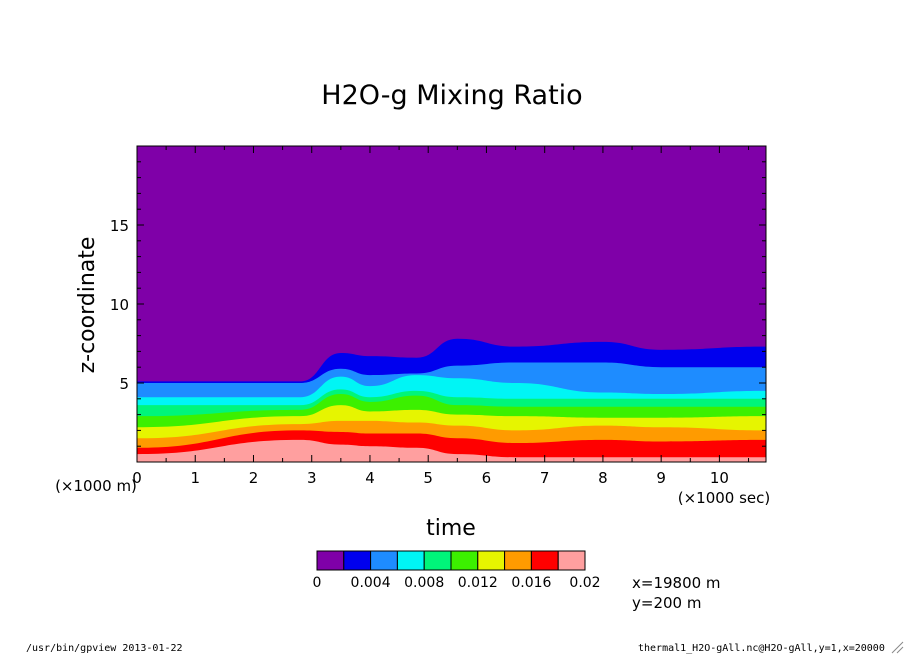 Image resolution: width=904 pixels, height=654 pixels. I want to click on x-tick-label: 7, so click(545, 478).